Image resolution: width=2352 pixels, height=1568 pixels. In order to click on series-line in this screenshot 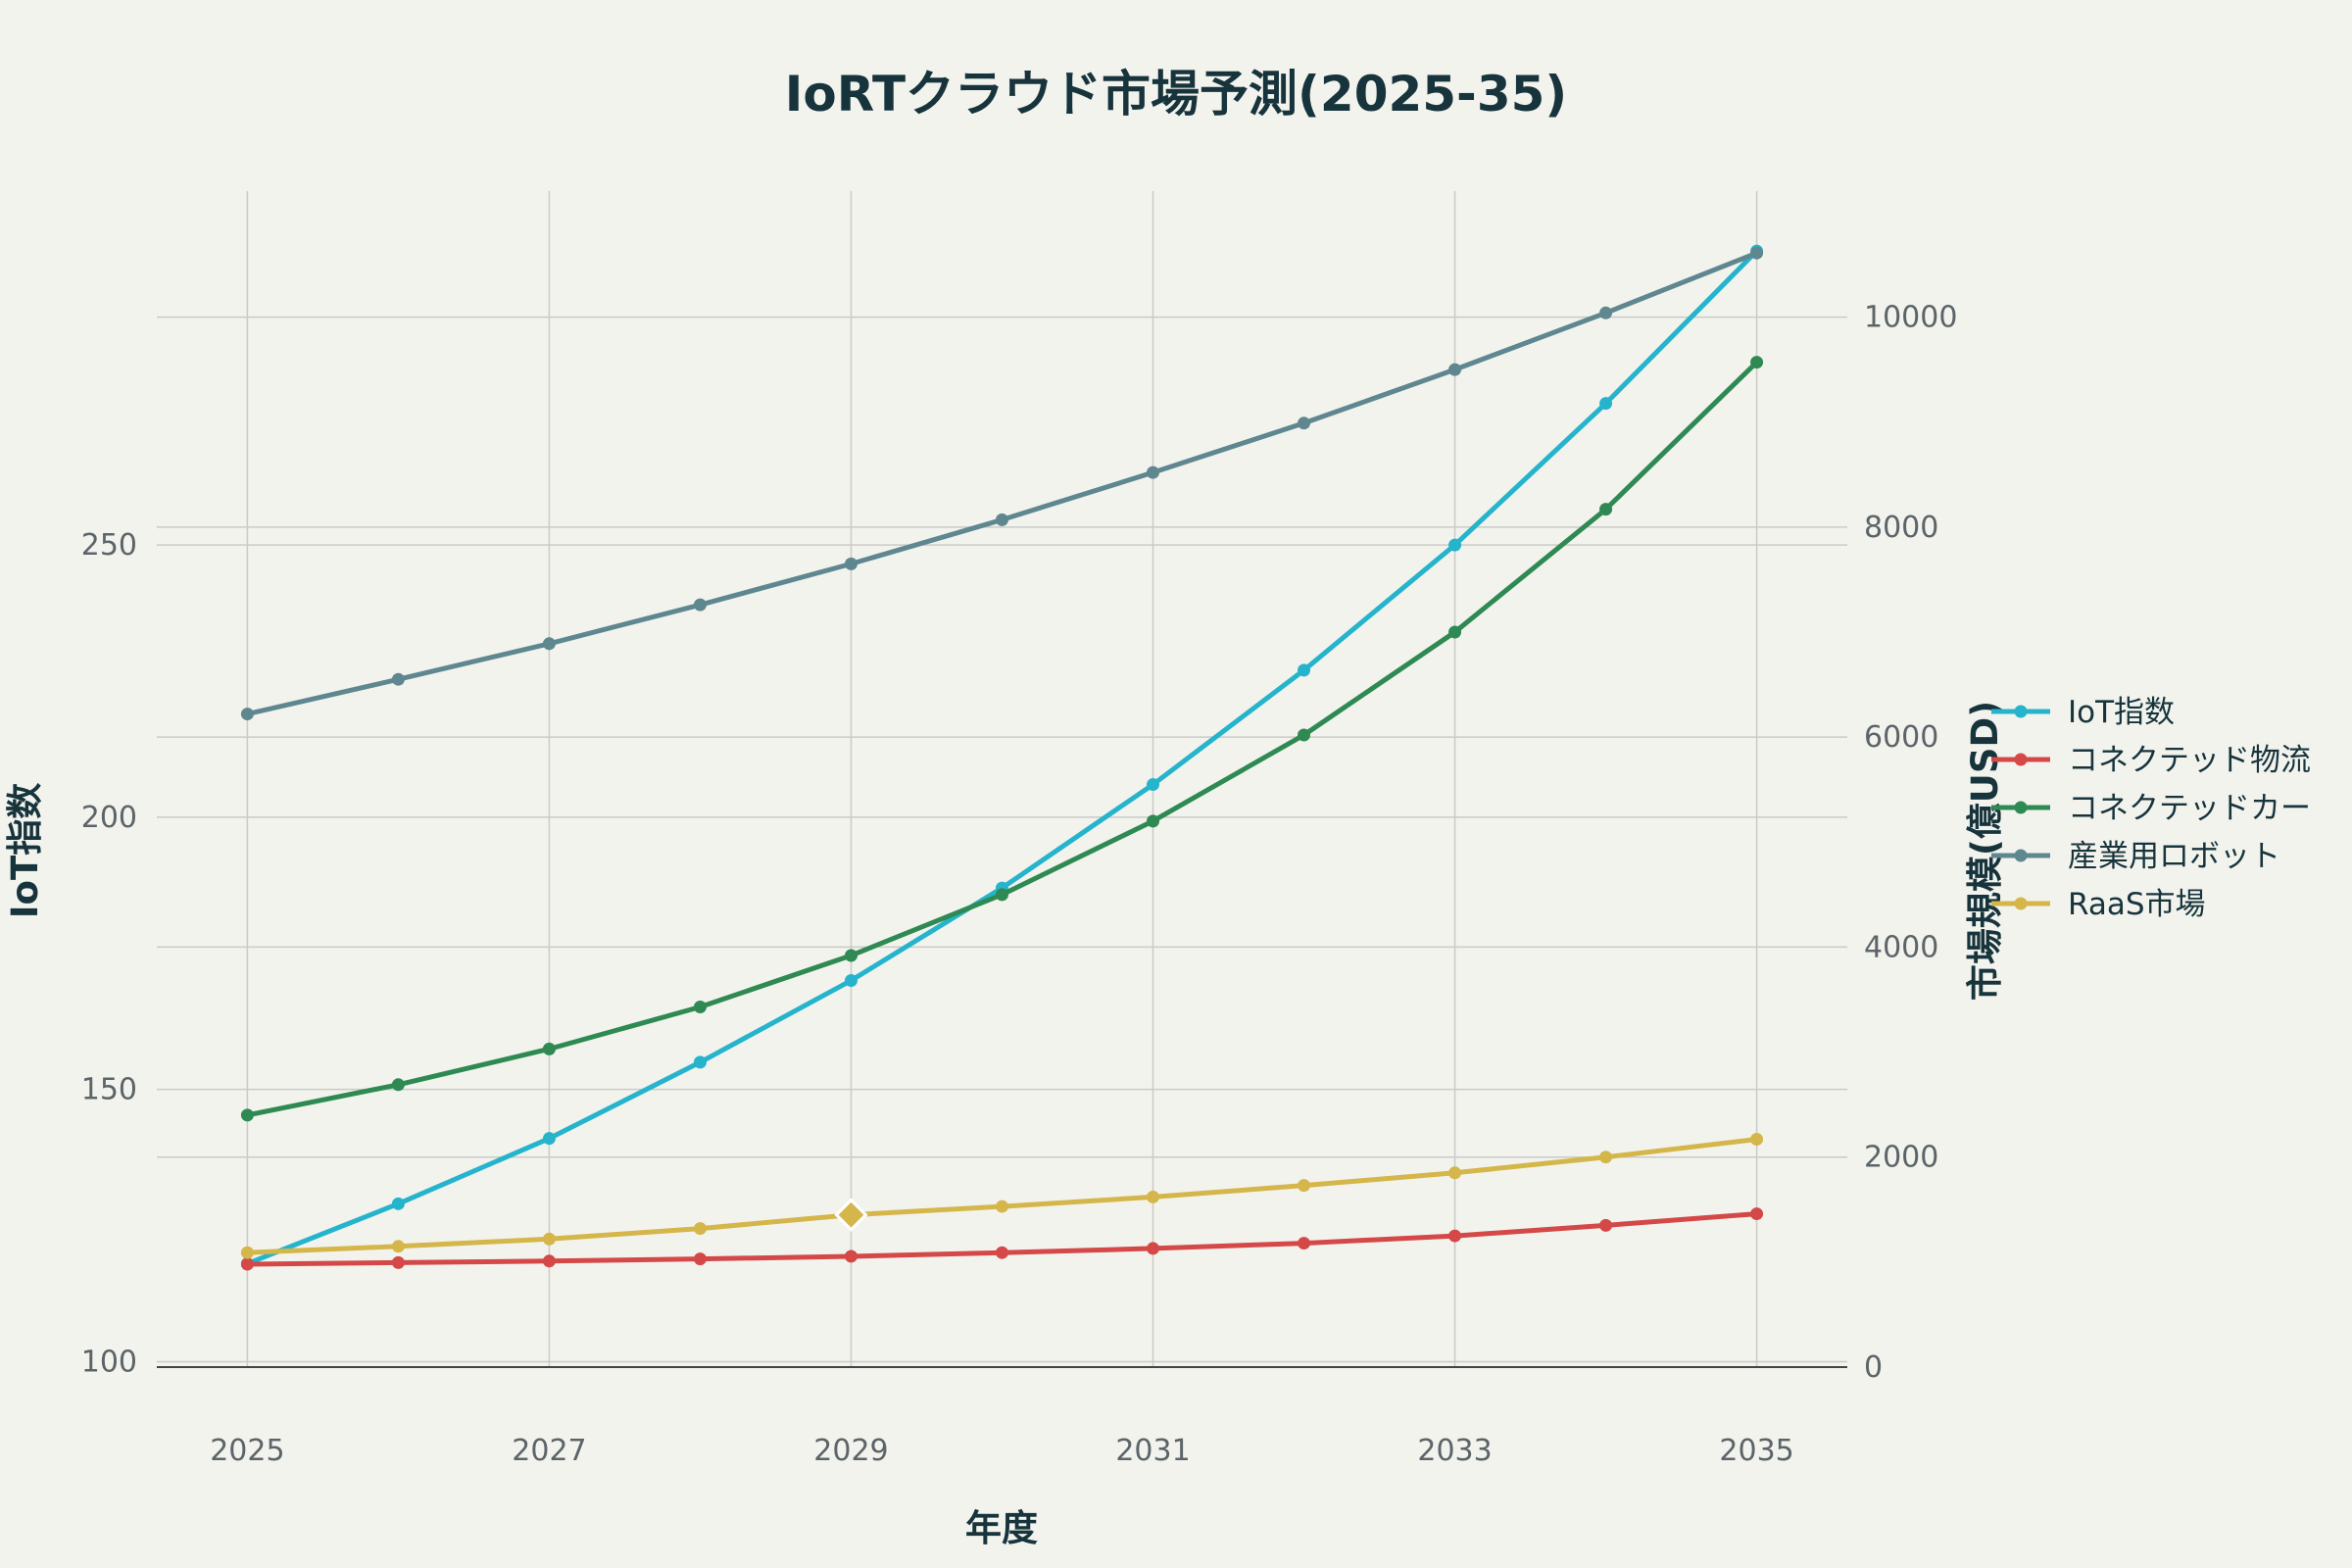, I will do `click(1002, 1196)`.